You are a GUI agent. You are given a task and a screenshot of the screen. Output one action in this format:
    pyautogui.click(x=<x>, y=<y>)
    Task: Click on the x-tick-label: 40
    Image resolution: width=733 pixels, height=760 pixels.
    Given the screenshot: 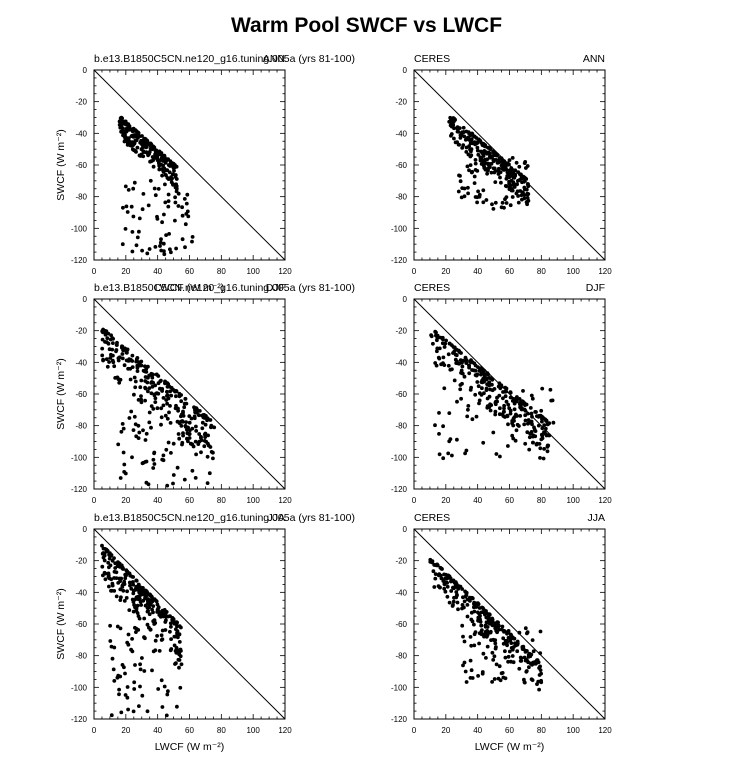 What is the action you would take?
    pyautogui.click(x=477, y=271)
    